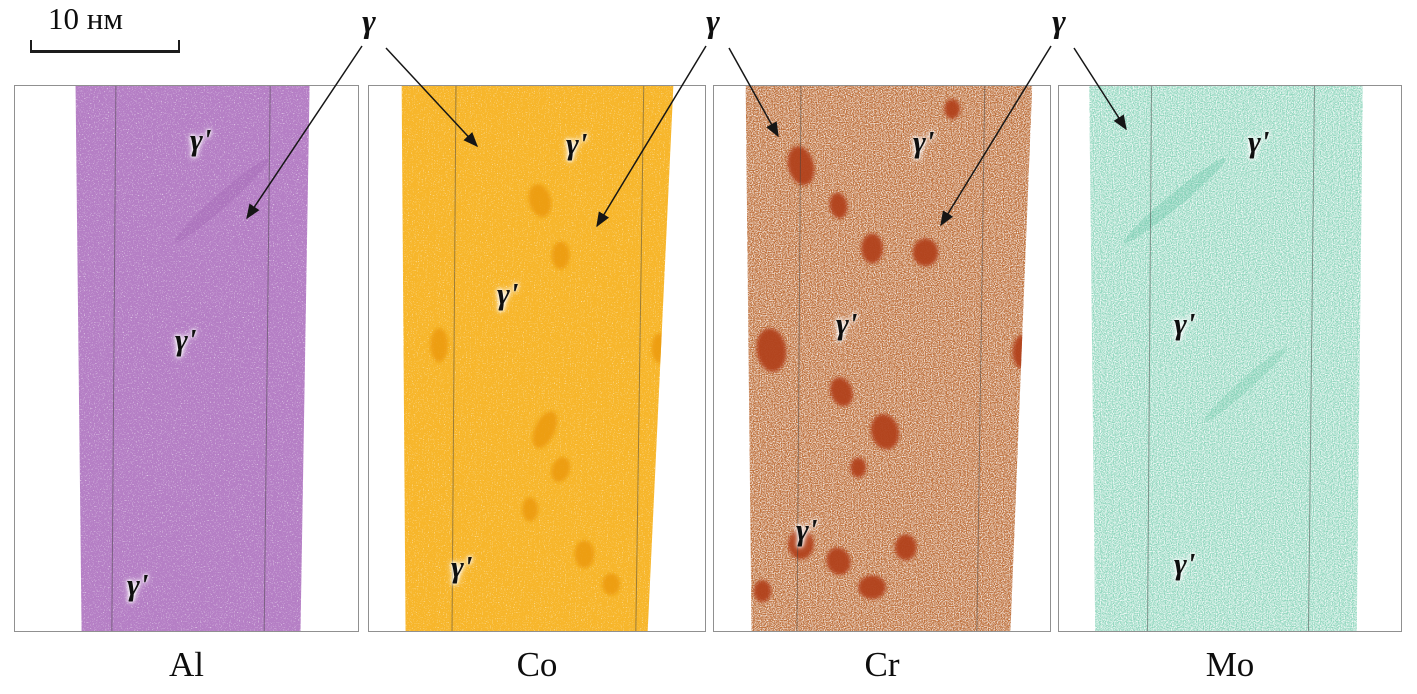  What do you see at coordinates (85, 18) in the screenshot?
I see `scale-bar-label: 10 нм` at bounding box center [85, 18].